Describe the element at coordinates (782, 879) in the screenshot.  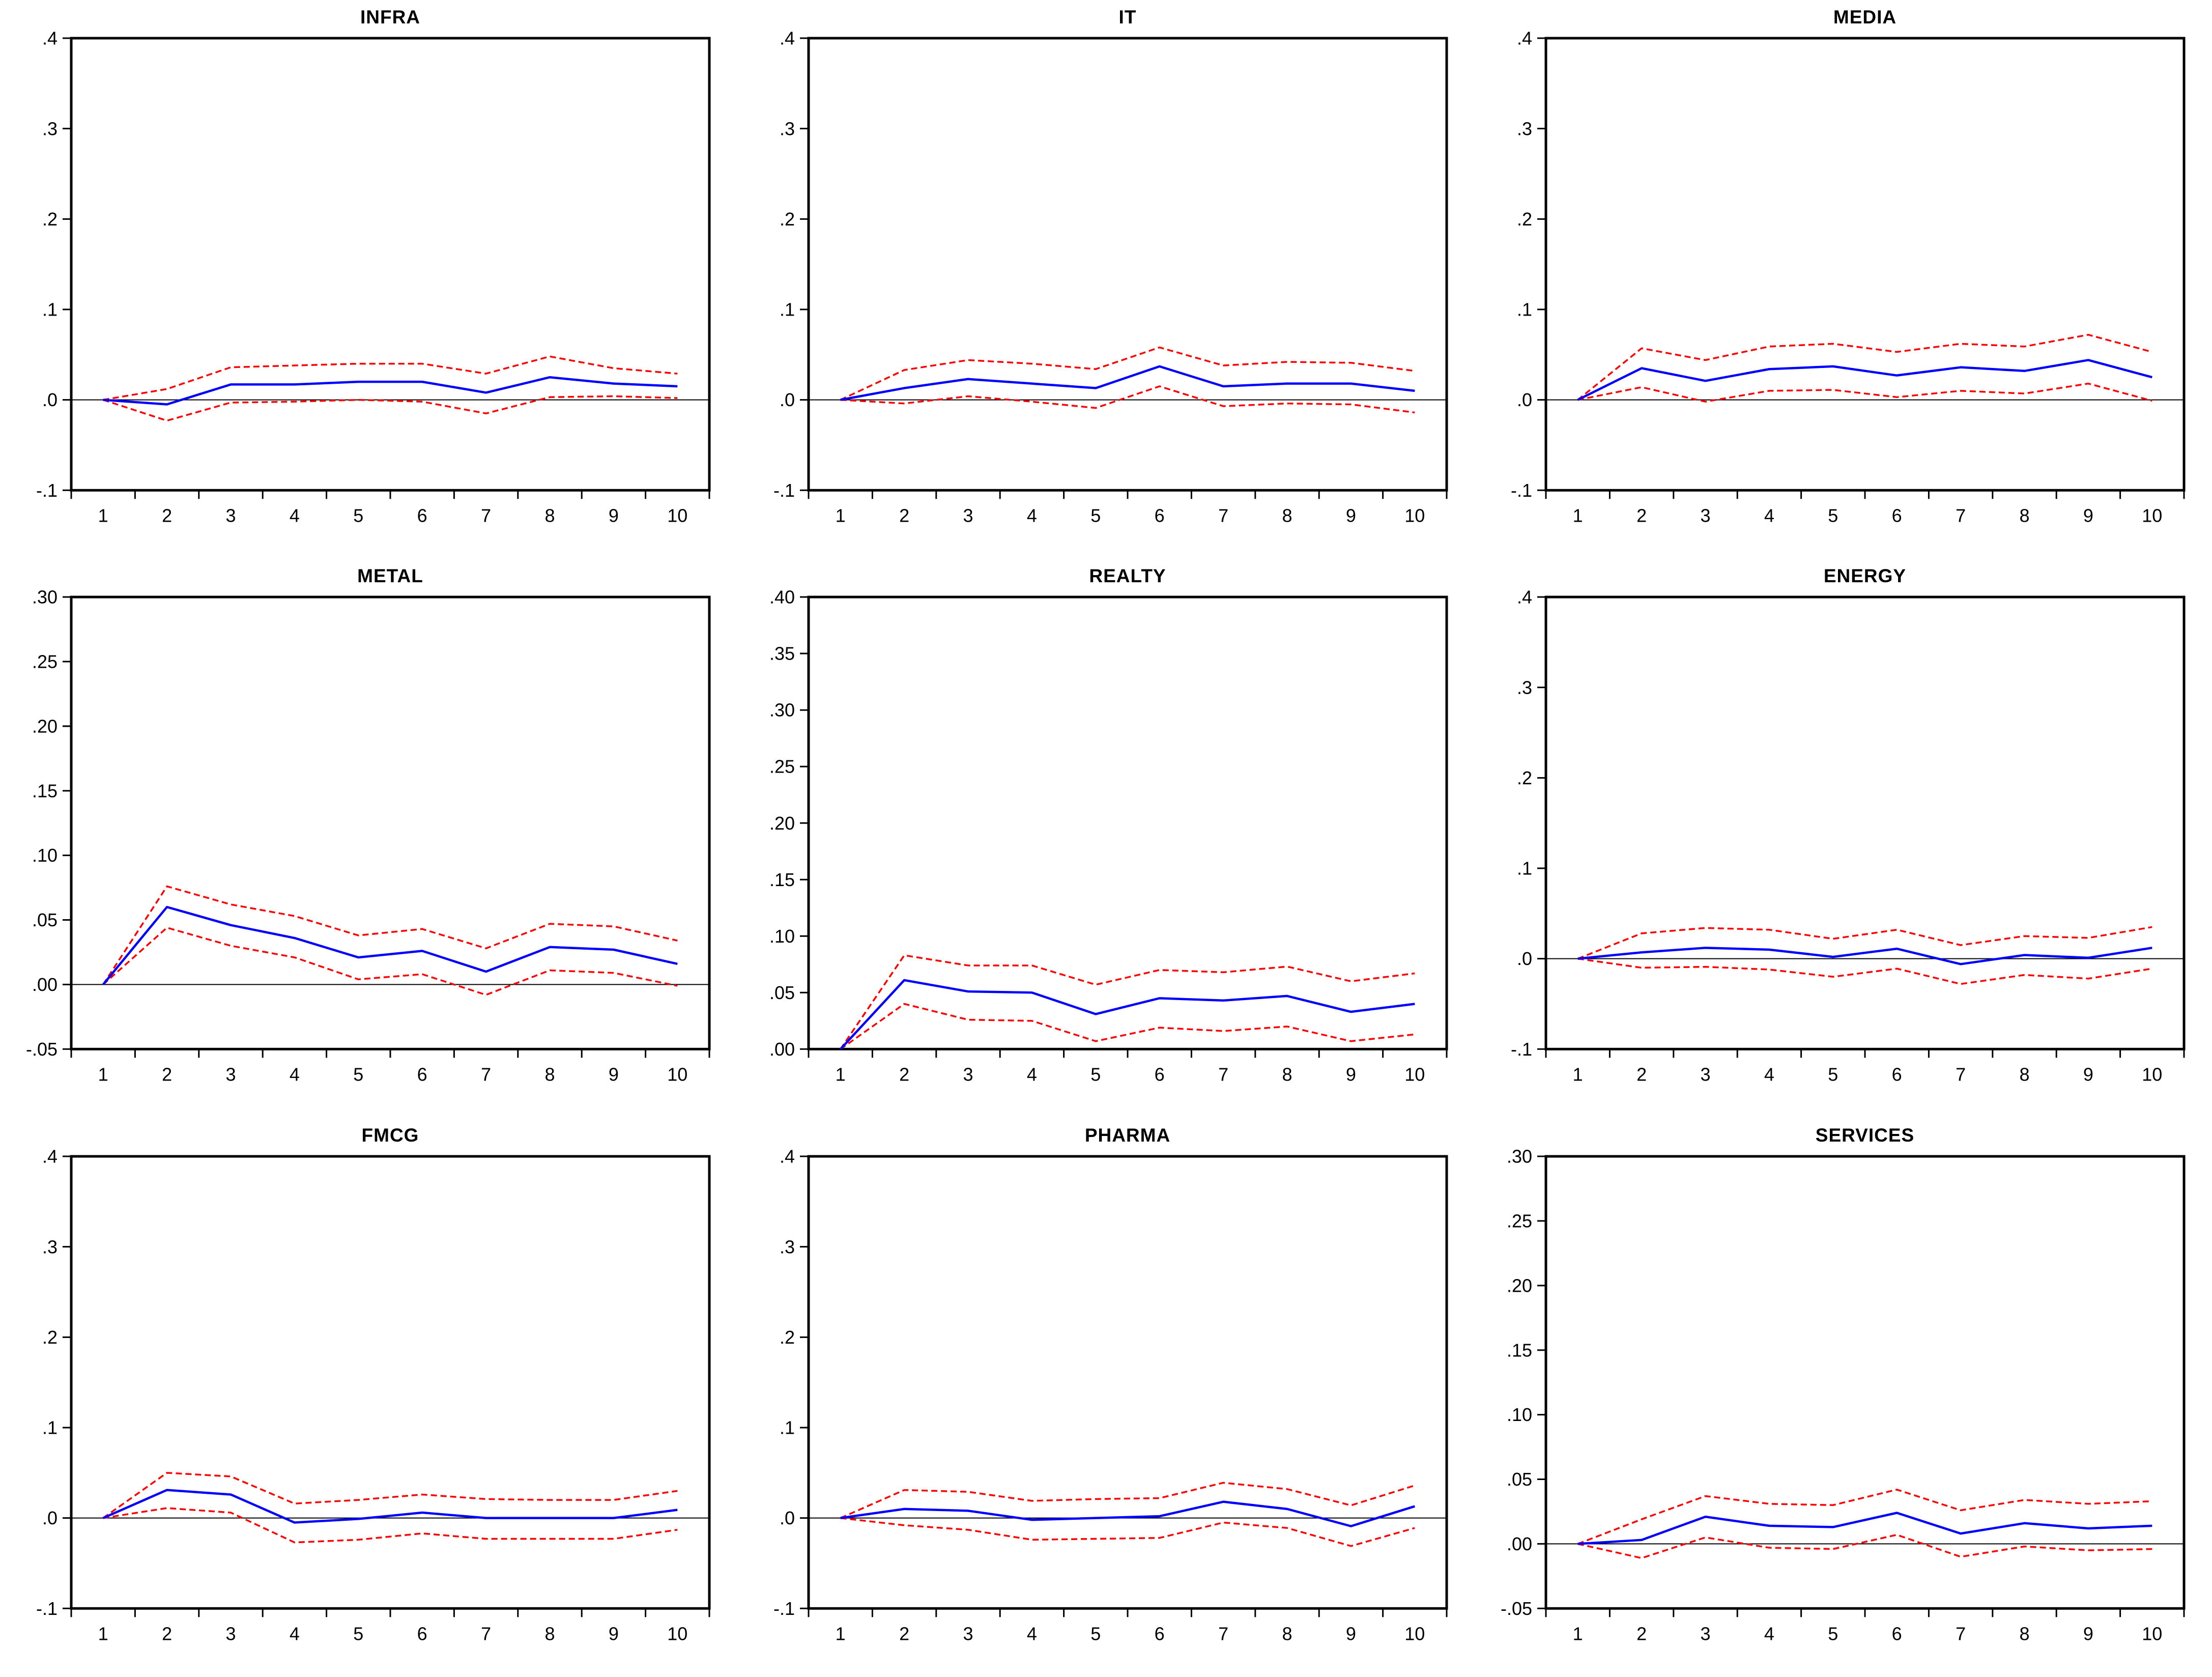
I see `y-tick-label: .15` at that location.